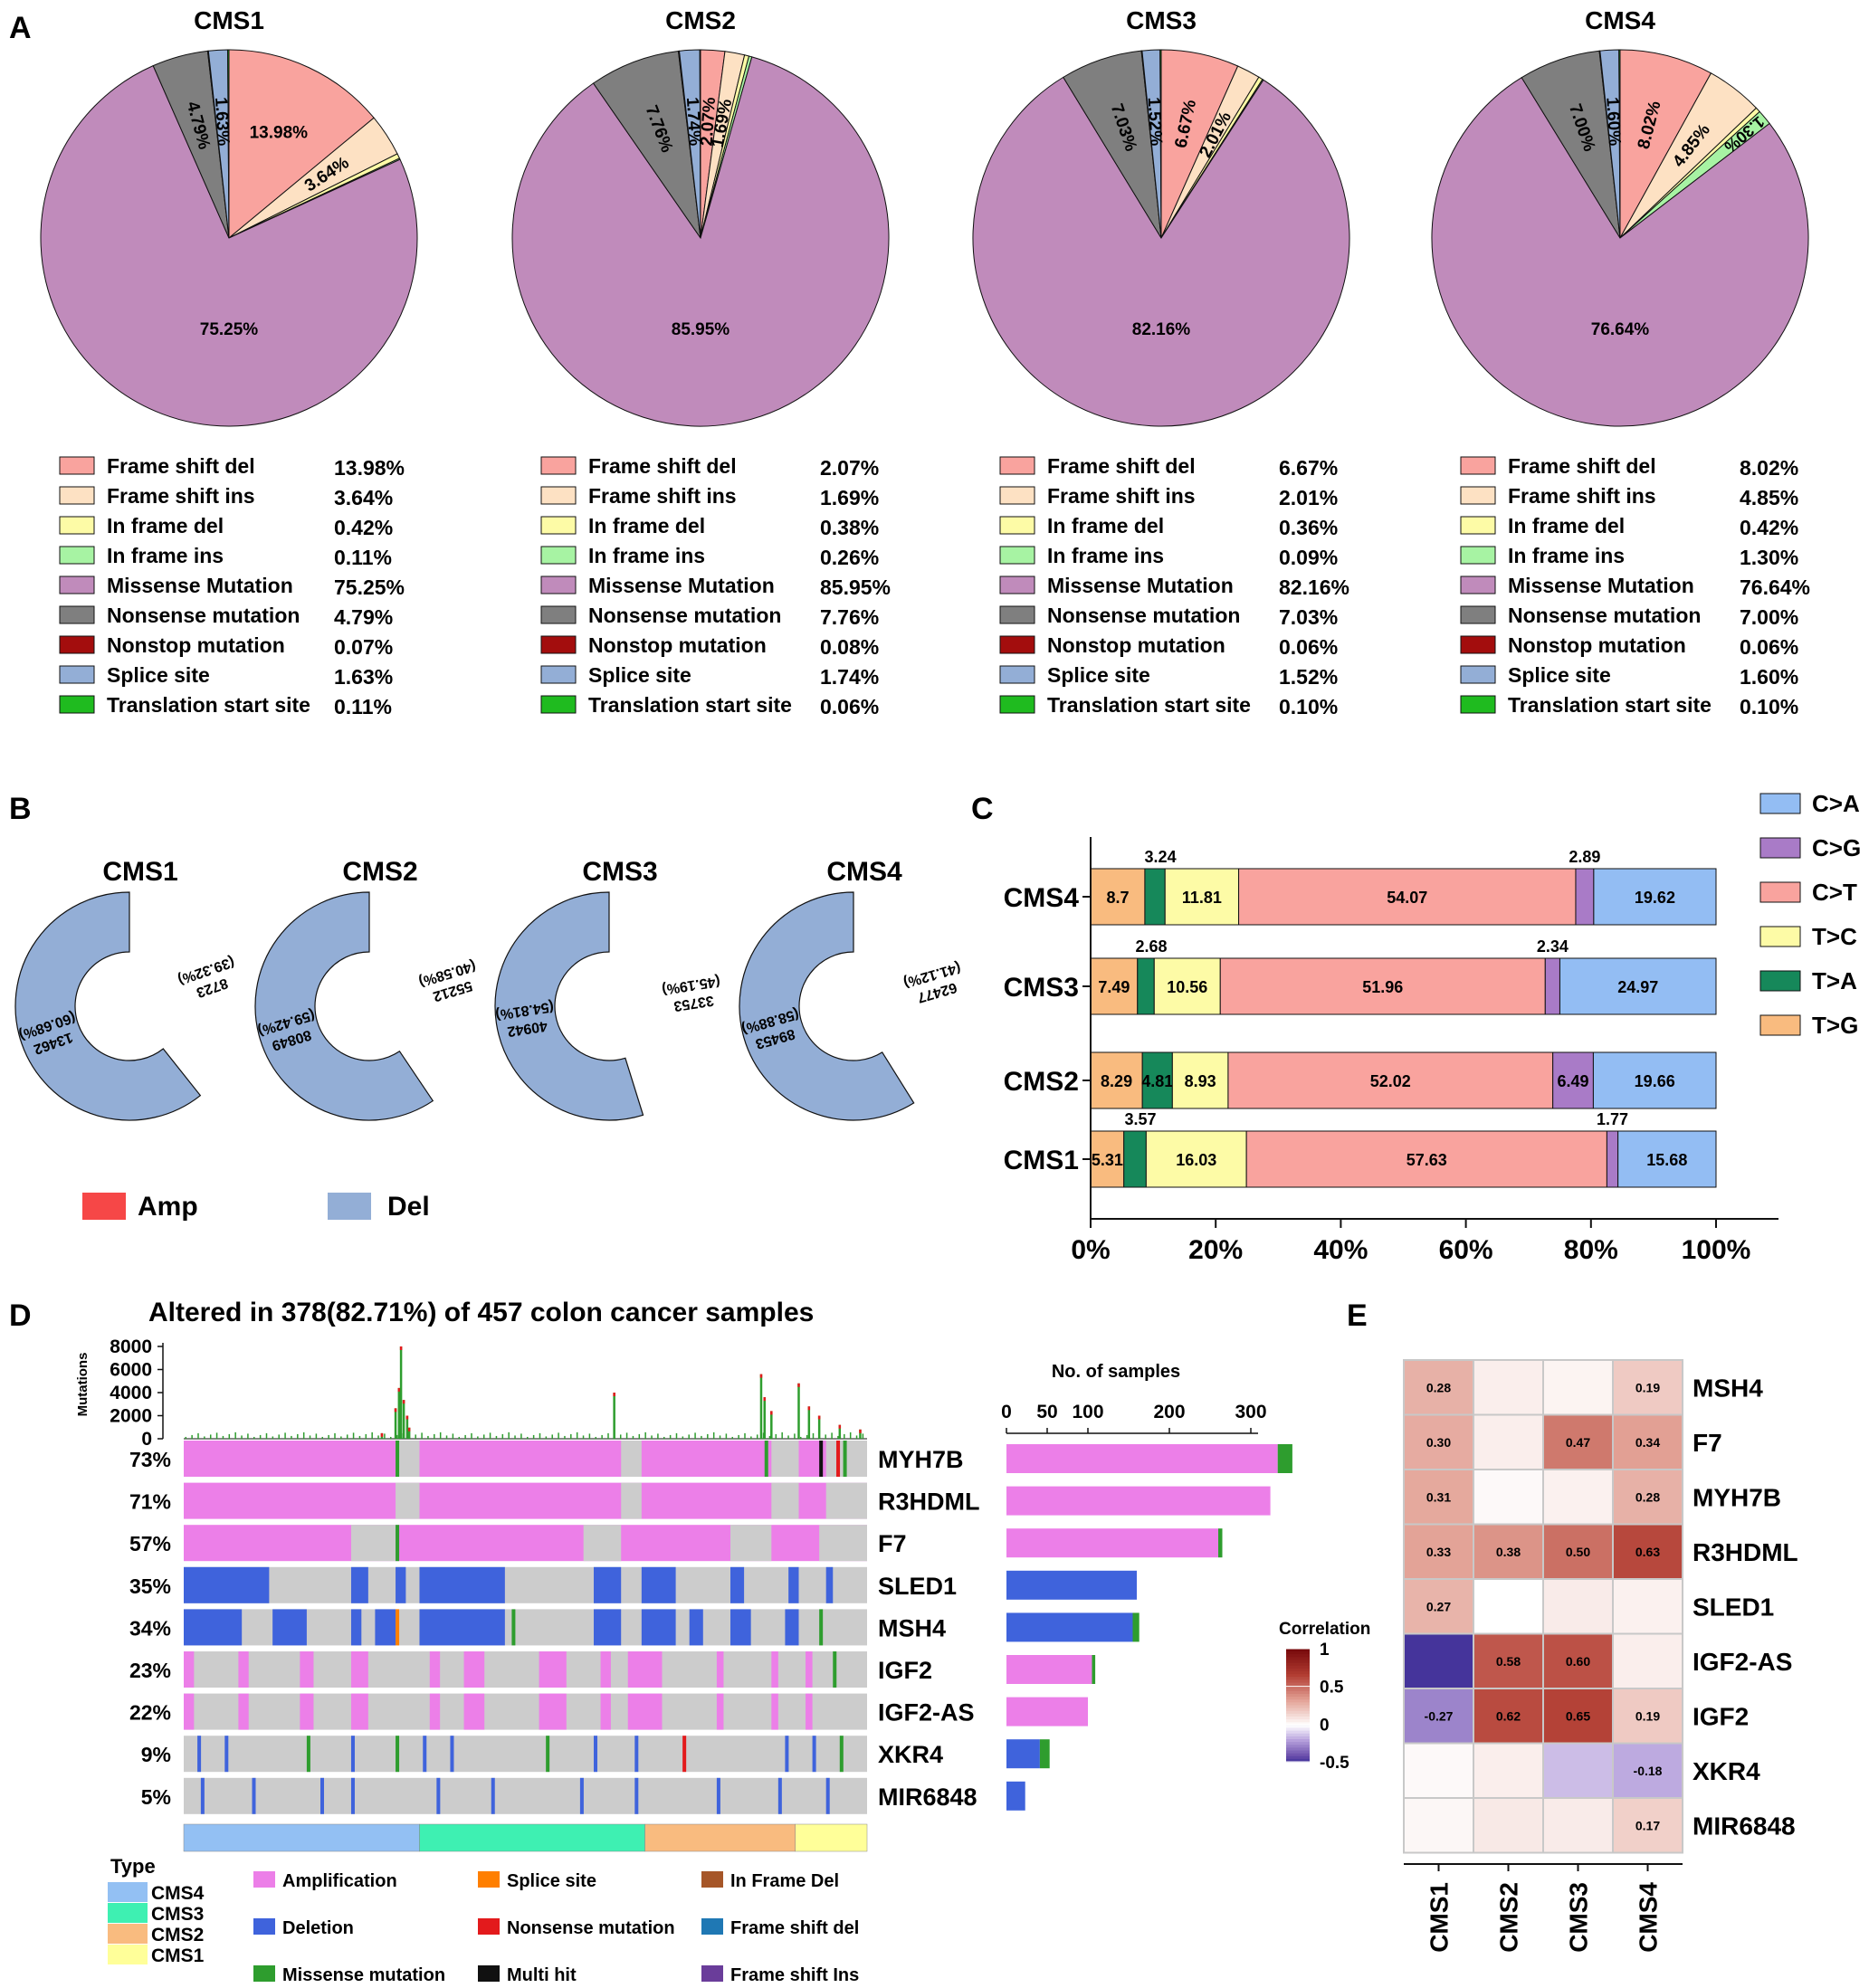 Image resolution: width=1869 pixels, height=1988 pixels. Describe the element at coordinates (633, 1584) in the screenshot. I see `onco-row-sled1: 35% SLED1` at that location.